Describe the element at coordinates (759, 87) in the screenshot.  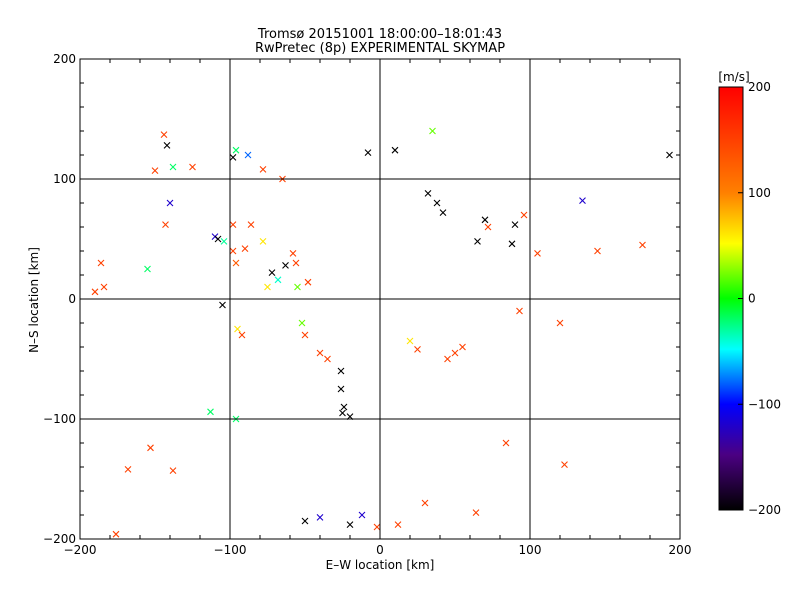
I see `colorbar-tick-label: 200` at that location.